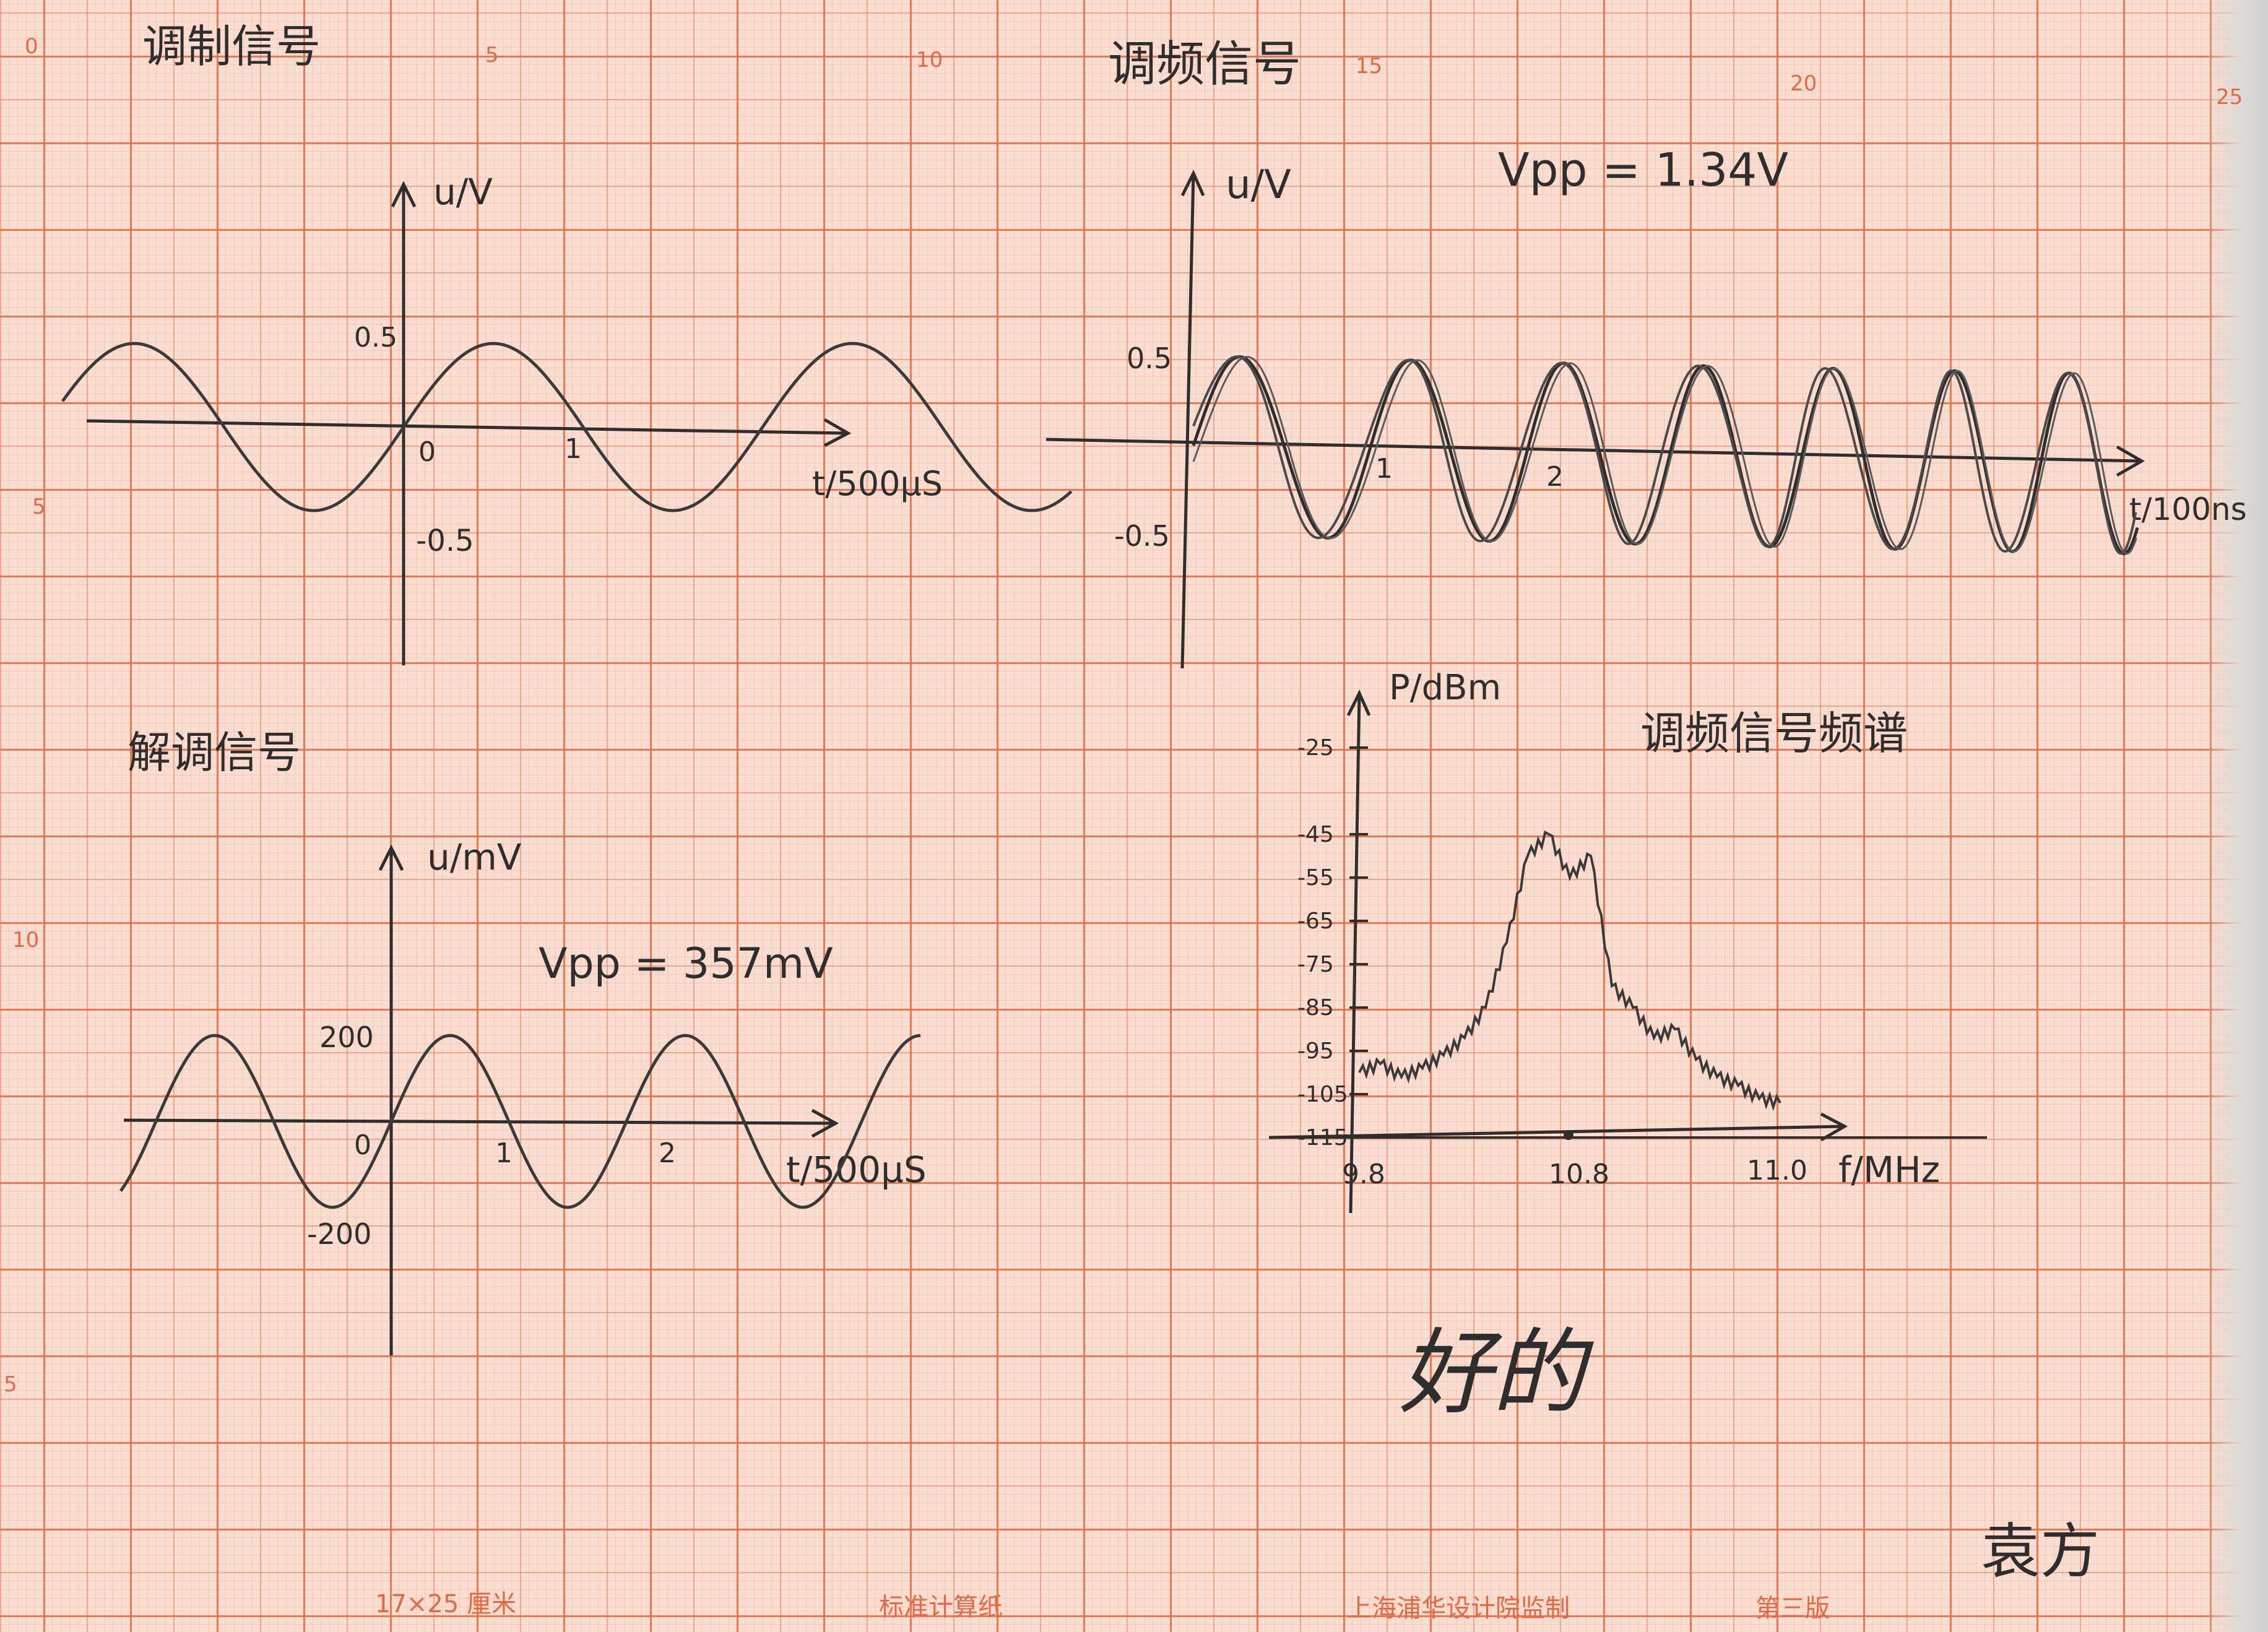 This screenshot has height=1632, width=2268. I want to click on chart2-x-axis, so click(1593, 450).